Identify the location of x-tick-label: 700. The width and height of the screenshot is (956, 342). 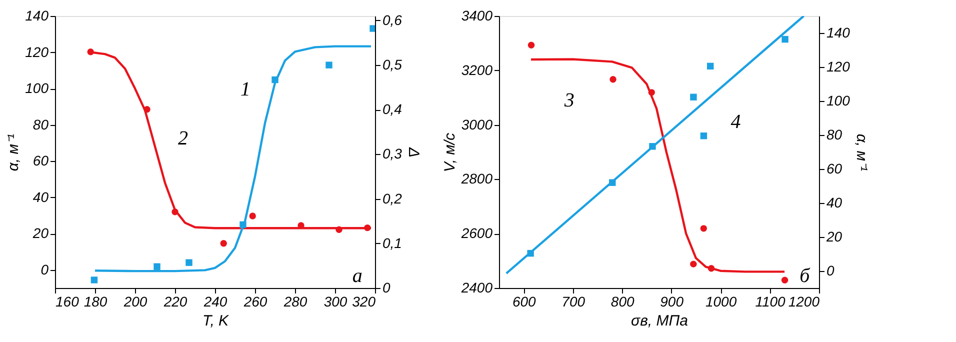
(574, 302).